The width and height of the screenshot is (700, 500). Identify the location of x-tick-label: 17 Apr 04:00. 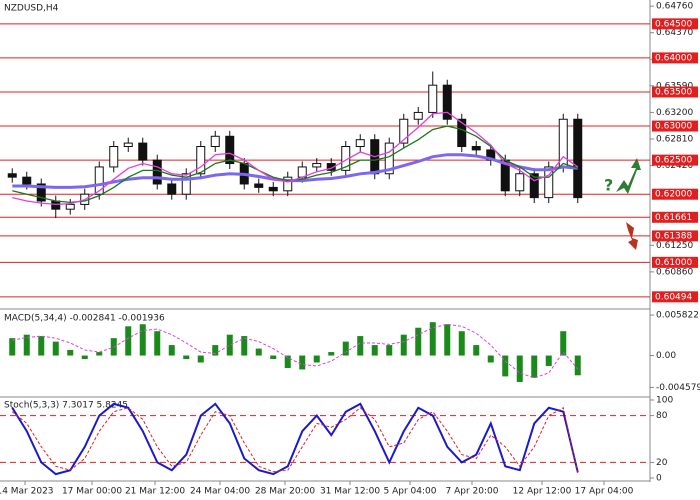
(604, 492).